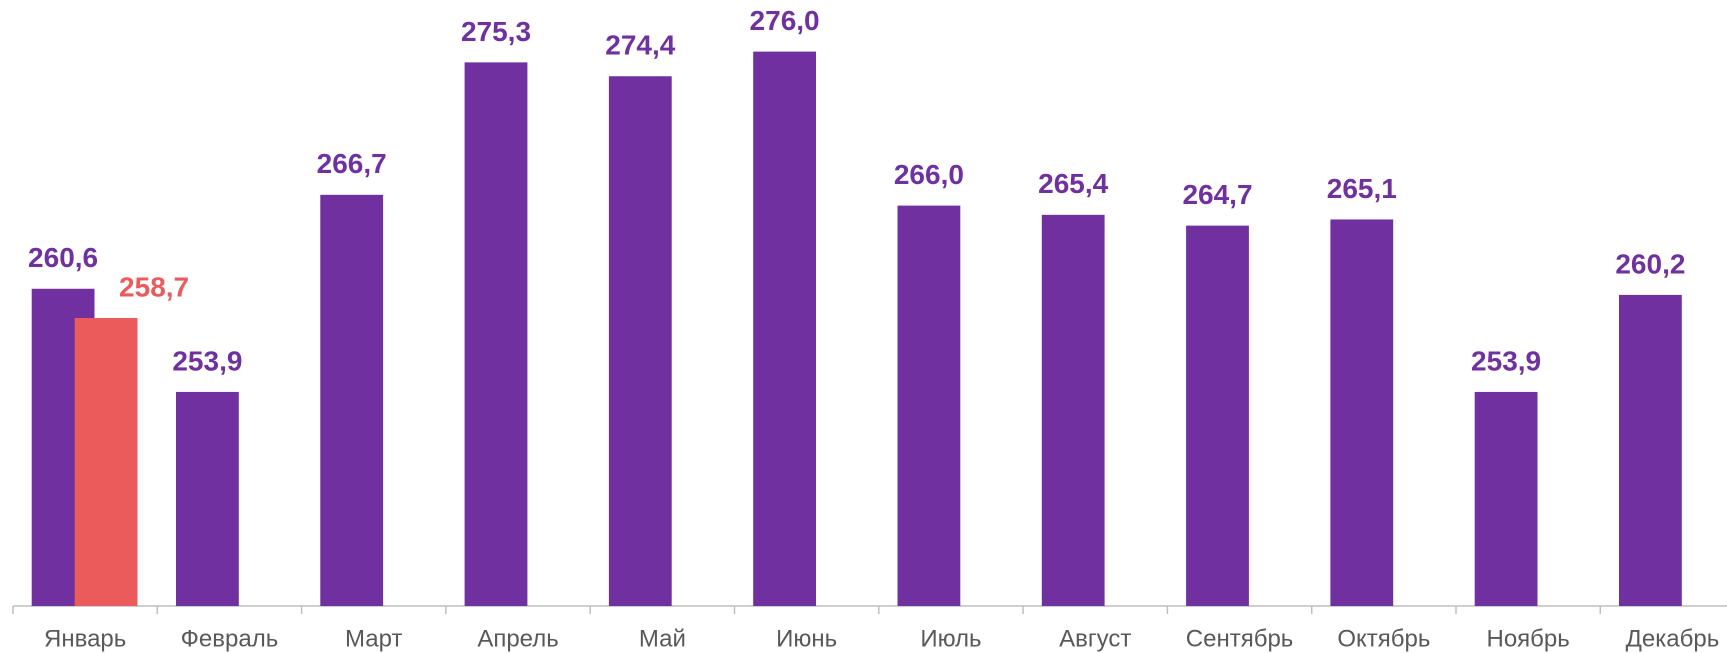 The height and width of the screenshot is (653, 1727). I want to click on value-label: 265,4, so click(1073, 183).